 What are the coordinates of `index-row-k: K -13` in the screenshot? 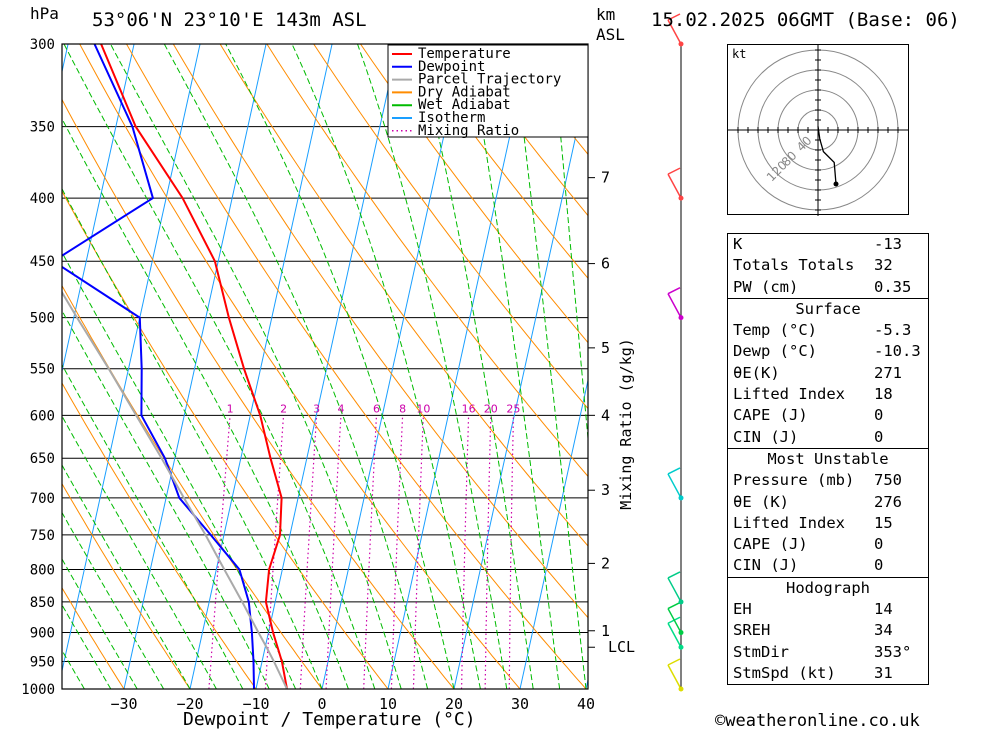 It's located at (817, 244).